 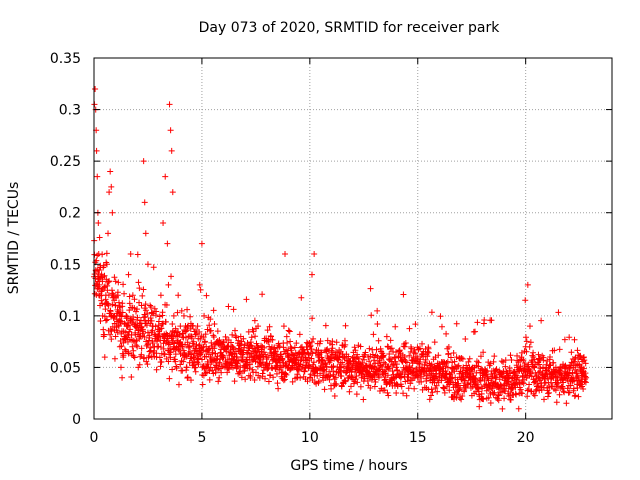 I want to click on y-tick-labels: 0 0.05 0.1 0.15 0.2 0.25 0.3 0.35, so click(x=65, y=239).